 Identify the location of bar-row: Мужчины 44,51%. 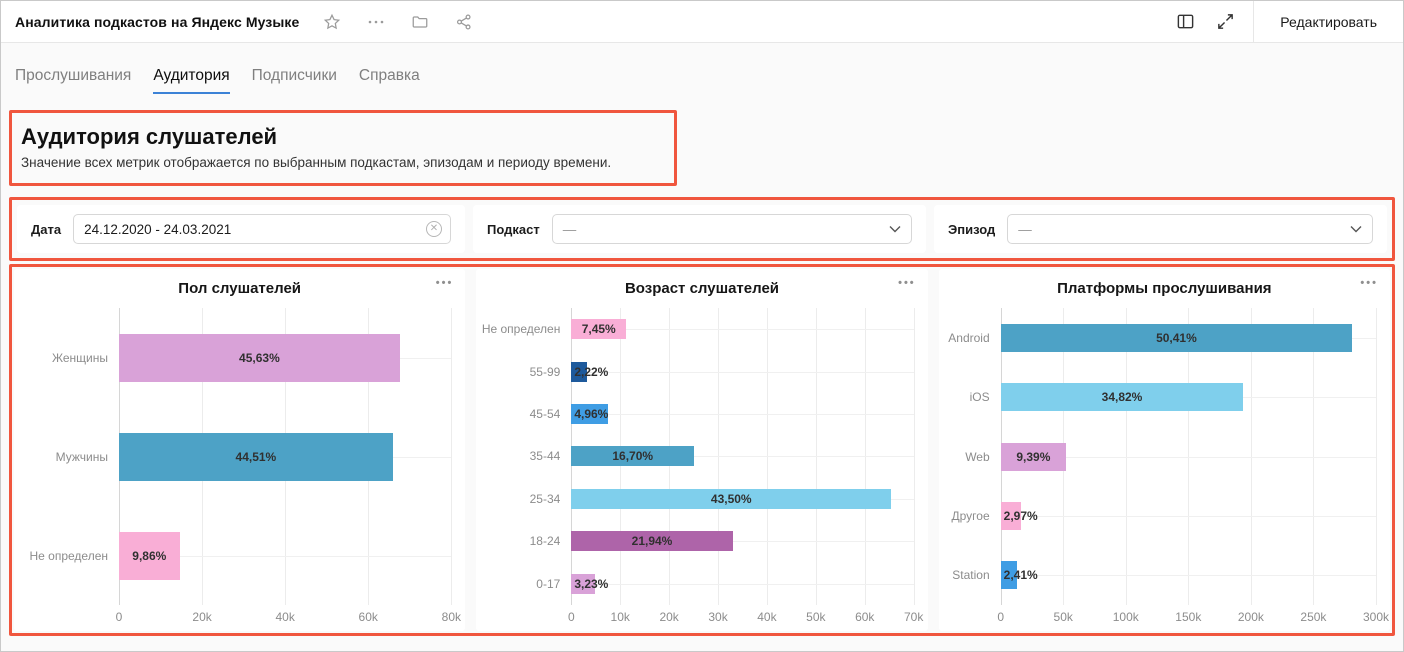
(233, 456).